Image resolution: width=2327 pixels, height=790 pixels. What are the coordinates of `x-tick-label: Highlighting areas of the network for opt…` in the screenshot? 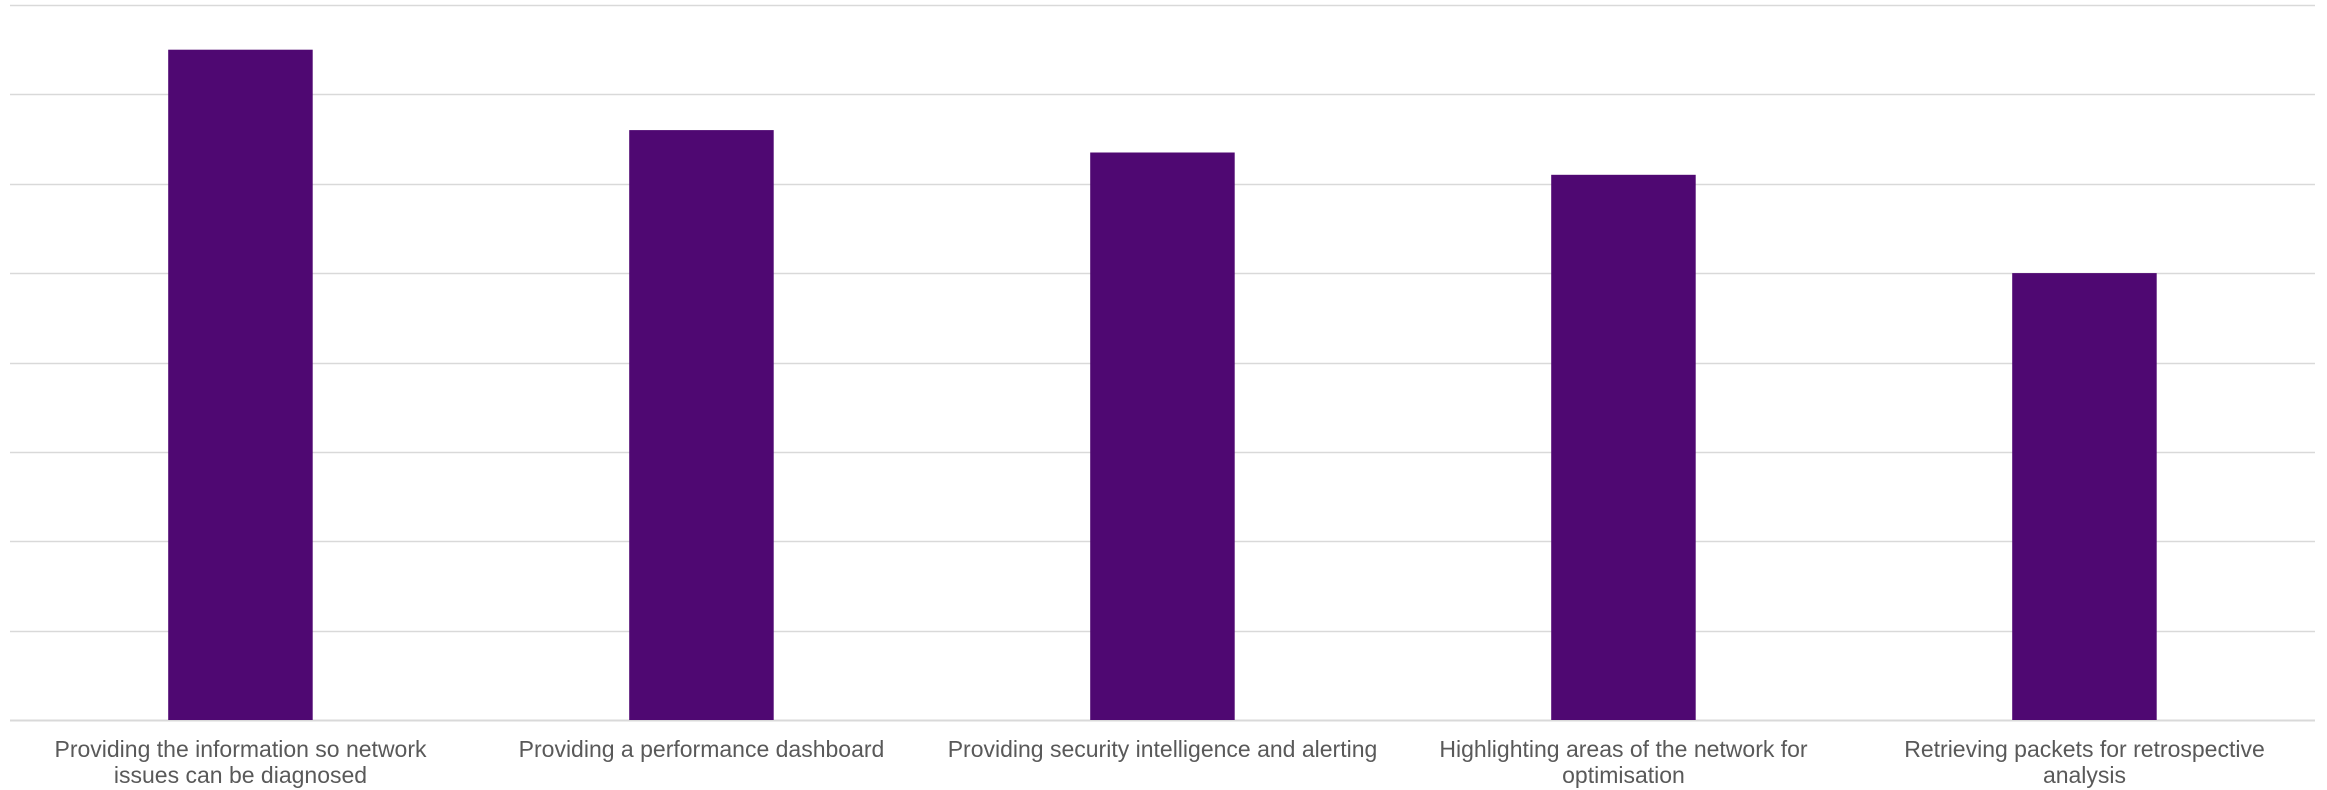 It's located at (1623, 762).